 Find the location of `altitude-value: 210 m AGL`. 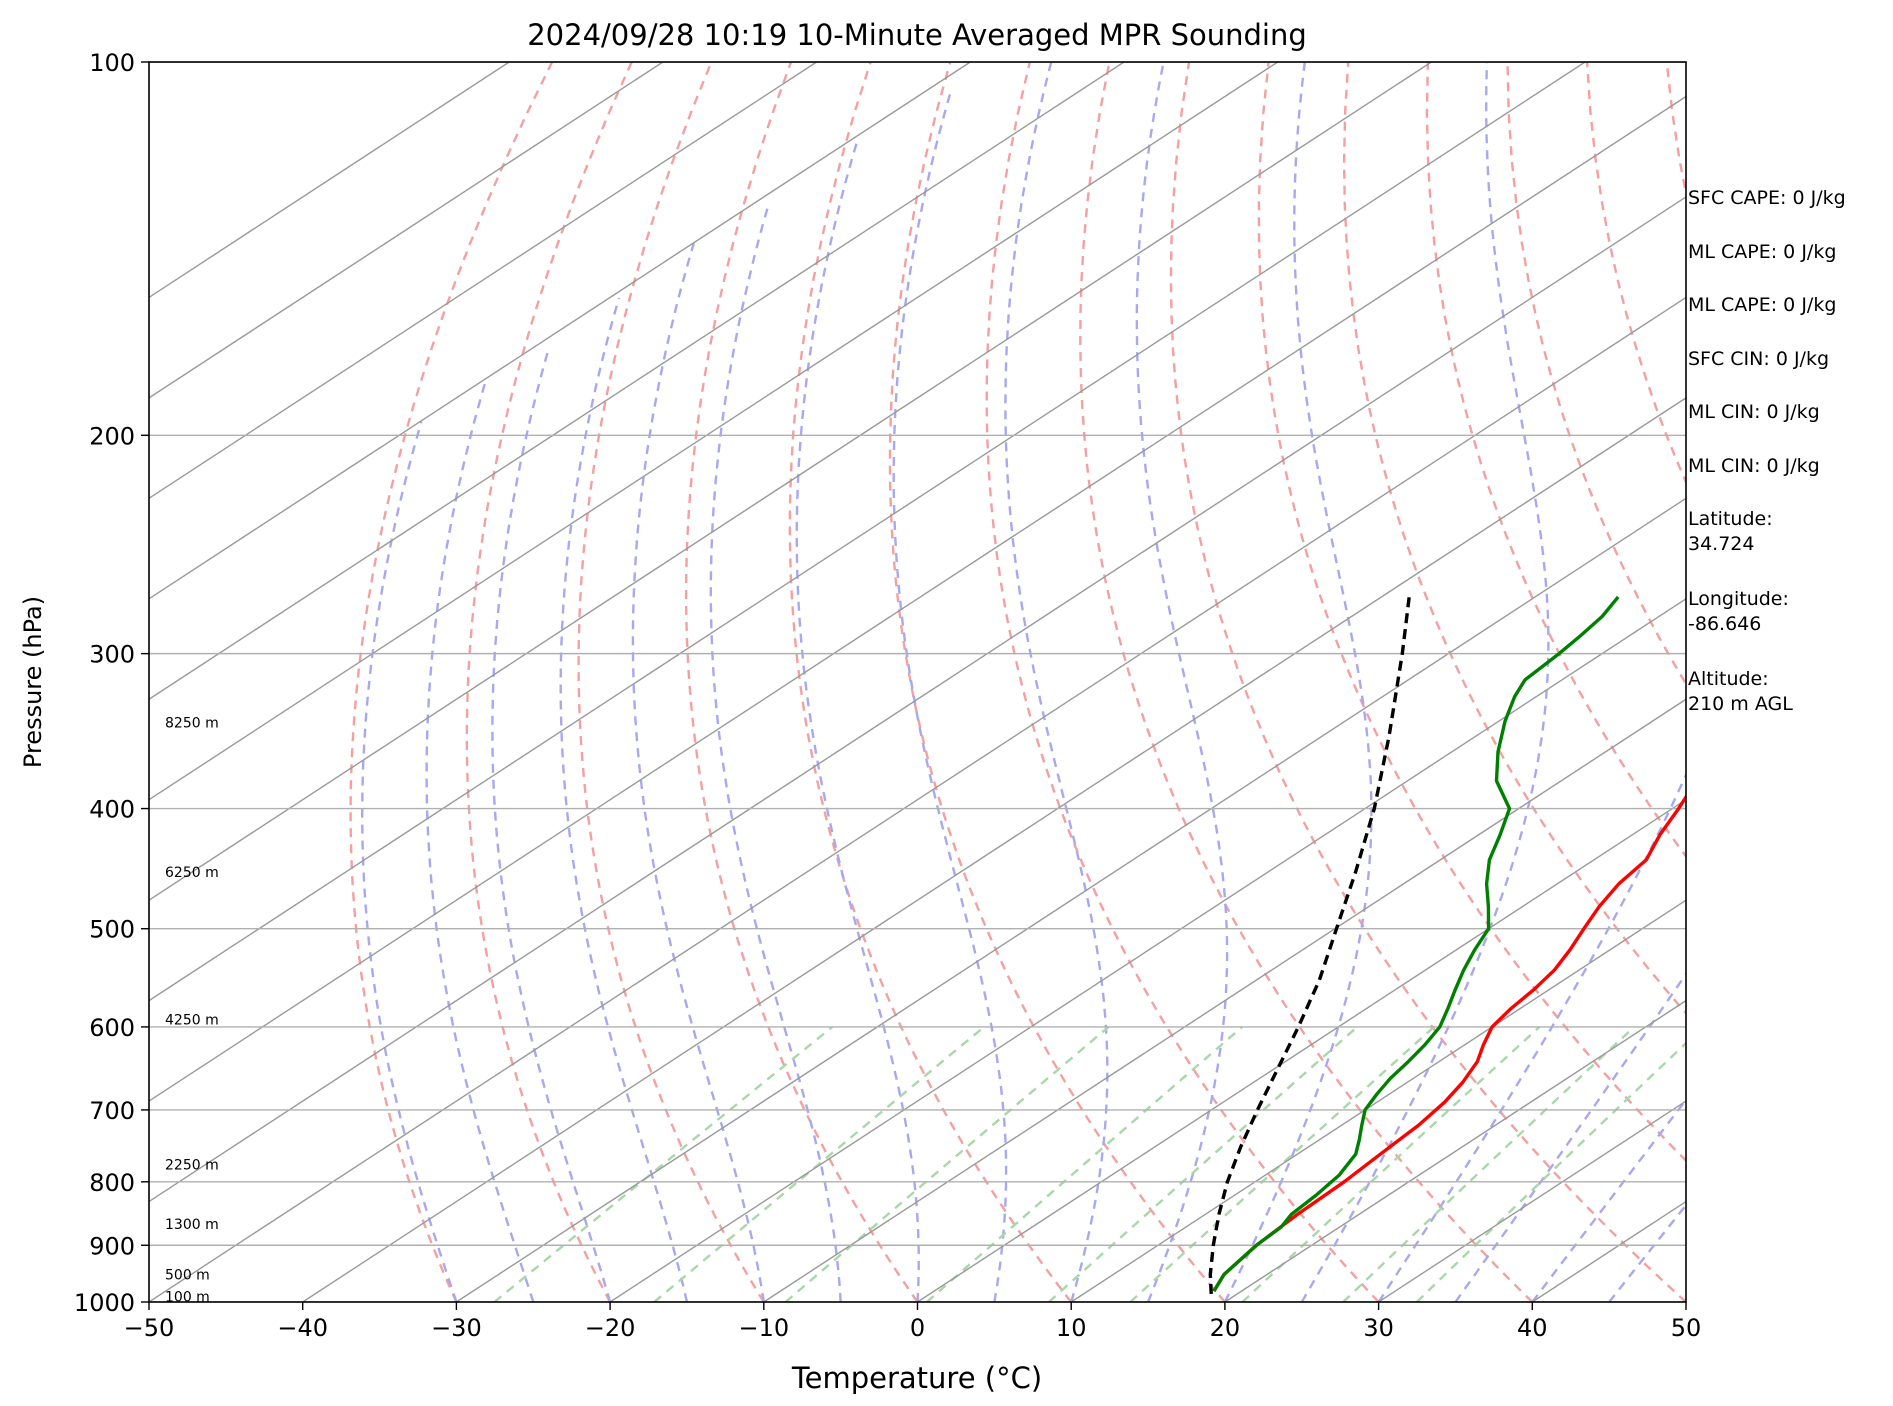

altitude-value: 210 m AGL is located at coordinates (1740, 704).